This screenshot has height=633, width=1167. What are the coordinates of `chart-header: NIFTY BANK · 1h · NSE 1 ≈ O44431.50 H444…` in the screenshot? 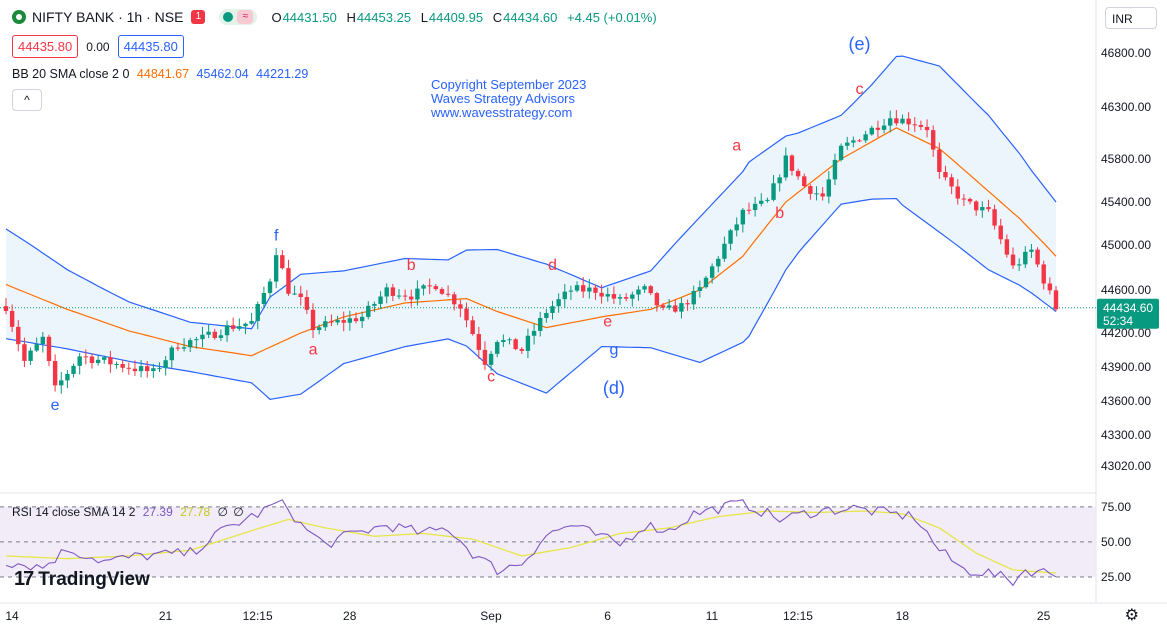 It's located at (337, 17).